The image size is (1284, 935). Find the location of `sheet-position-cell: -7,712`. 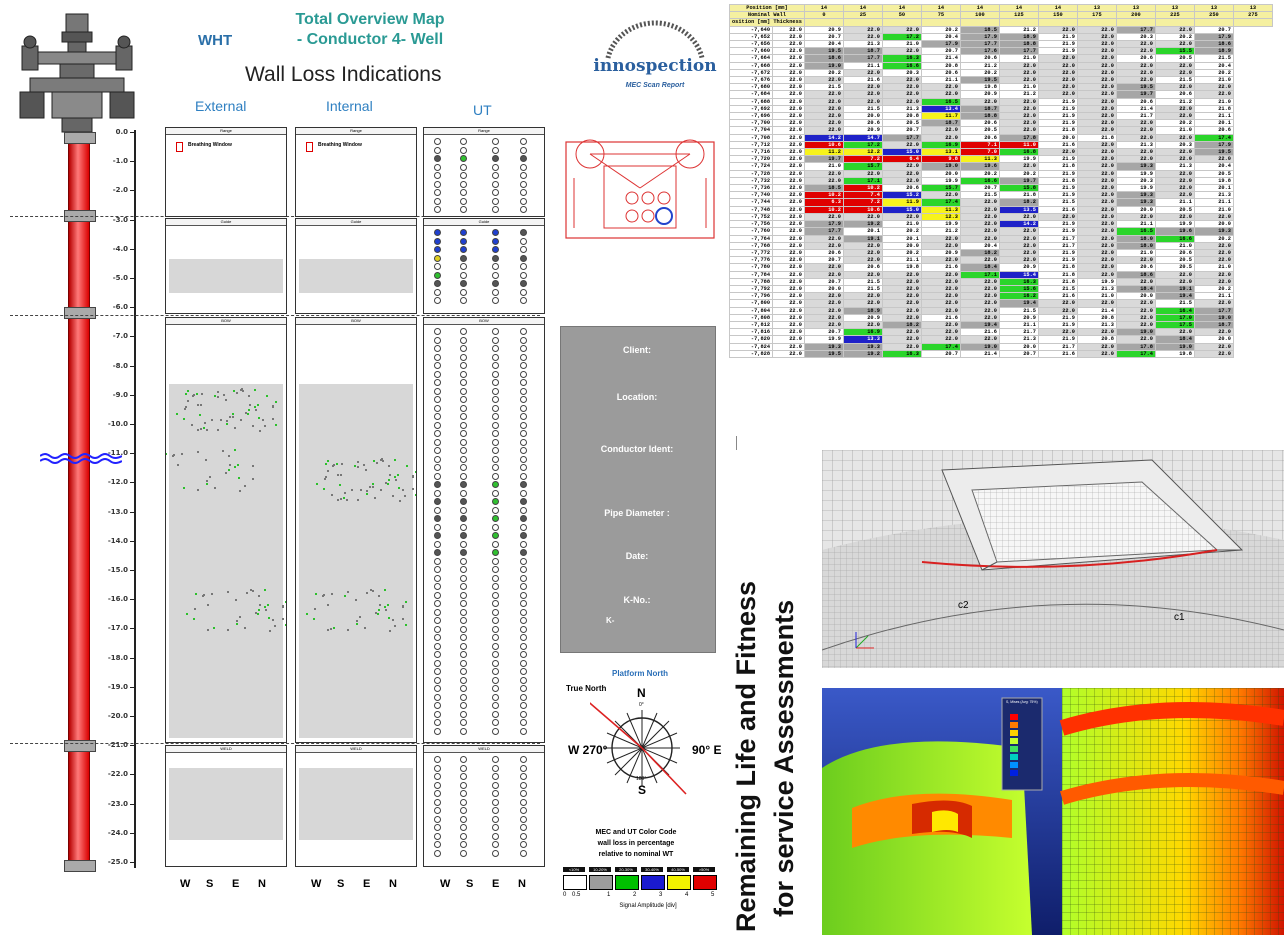

sheet-position-cell: -7,712 is located at coordinates (751, 145).